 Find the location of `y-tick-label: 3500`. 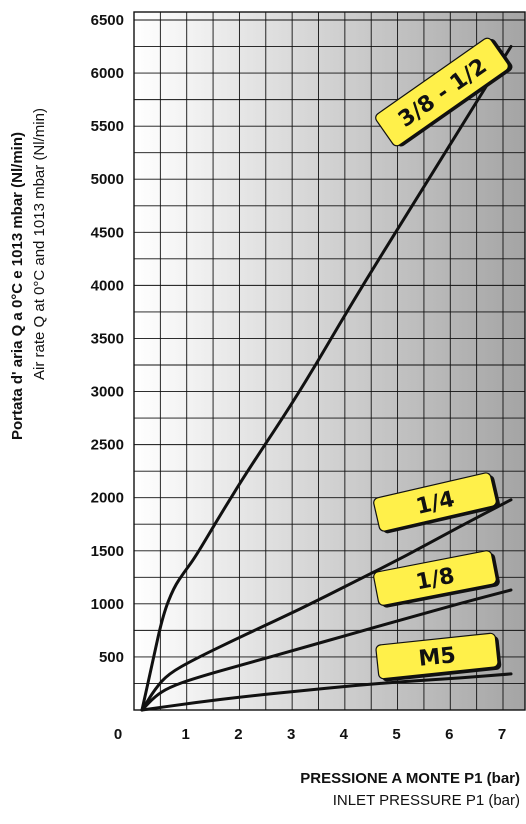

y-tick-label: 3500 is located at coordinates (107, 338).